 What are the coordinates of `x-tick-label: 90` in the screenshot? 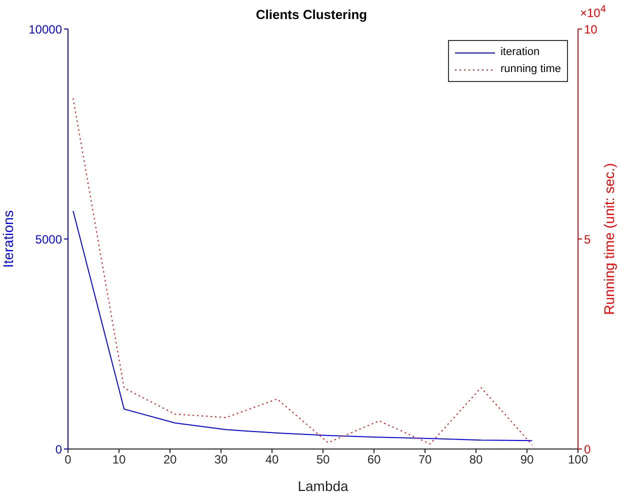 It's located at (527, 459).